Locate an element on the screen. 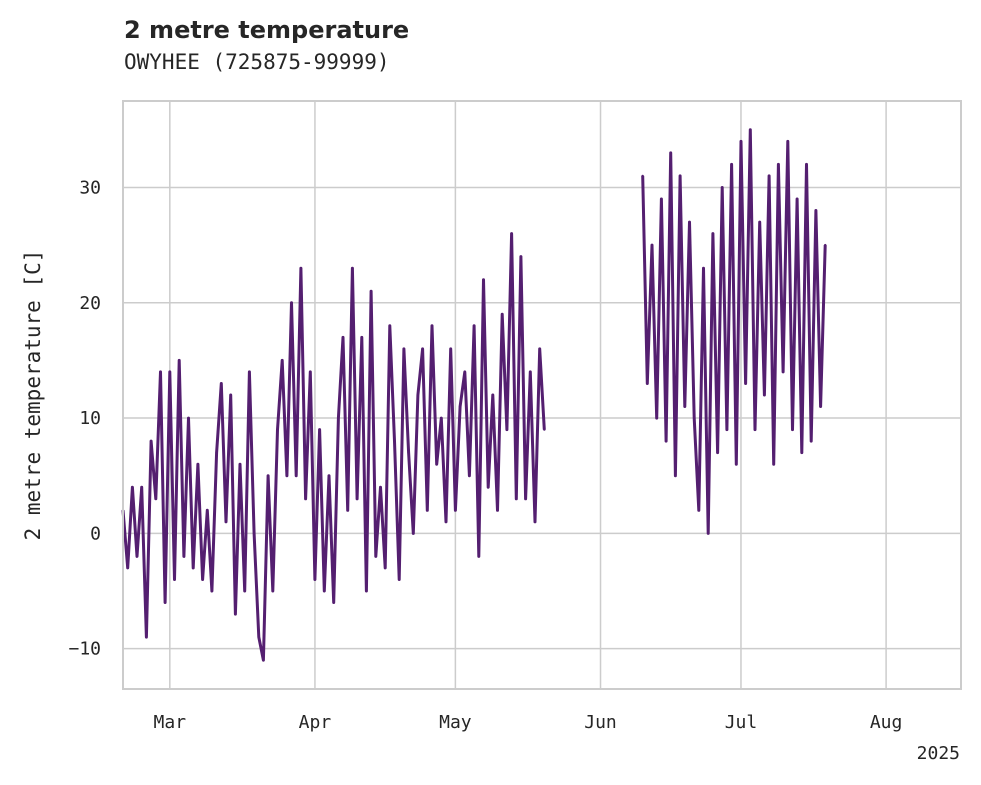 The width and height of the screenshot is (981, 785). chart-subtitle: OWYHEE (725875-99999) is located at coordinates (257, 62).